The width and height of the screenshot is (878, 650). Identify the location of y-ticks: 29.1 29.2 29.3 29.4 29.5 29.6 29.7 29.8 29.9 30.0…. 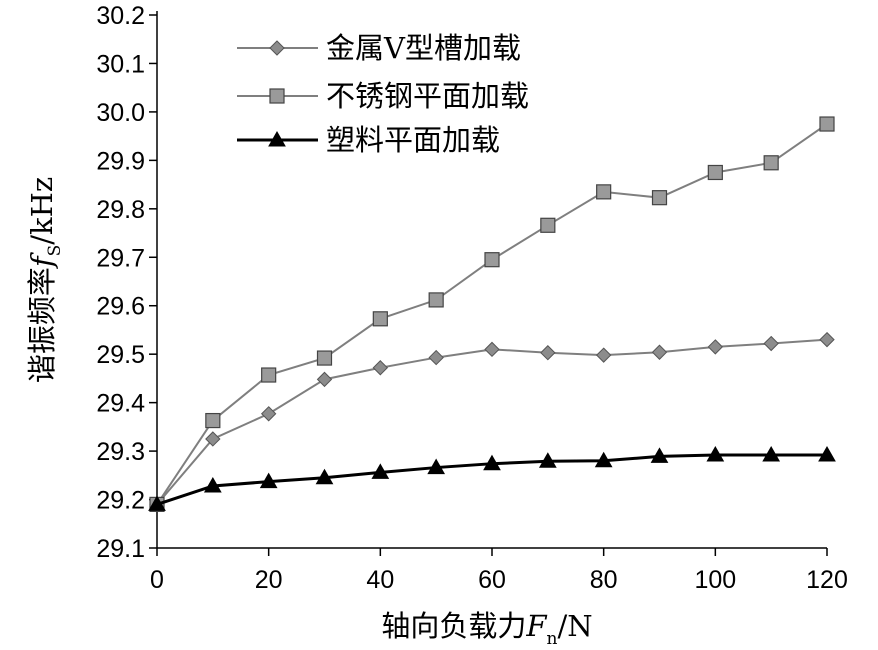
(126, 282).